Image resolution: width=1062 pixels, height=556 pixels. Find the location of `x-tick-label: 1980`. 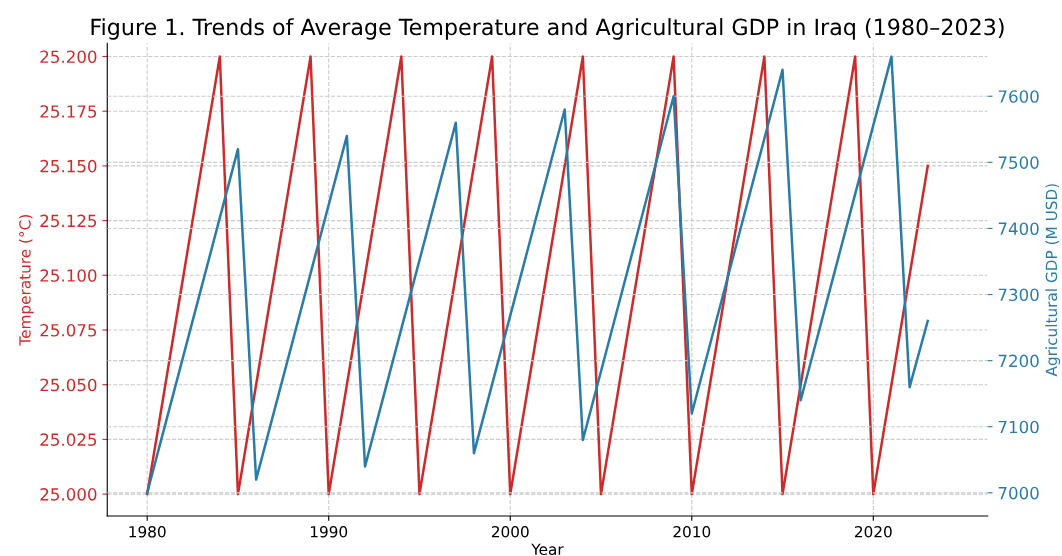

x-tick-label: 1980 is located at coordinates (147, 531).